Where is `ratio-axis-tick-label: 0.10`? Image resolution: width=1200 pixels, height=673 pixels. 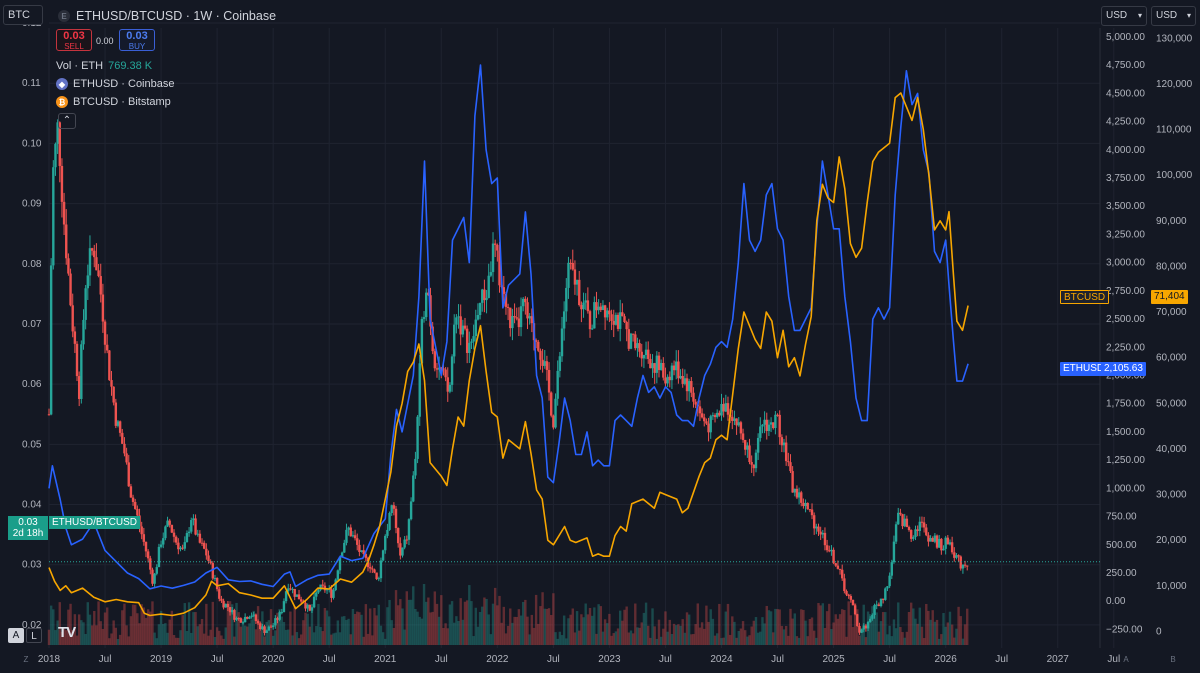
ratio-axis-tick-label: 0.10 is located at coordinates (32, 143).